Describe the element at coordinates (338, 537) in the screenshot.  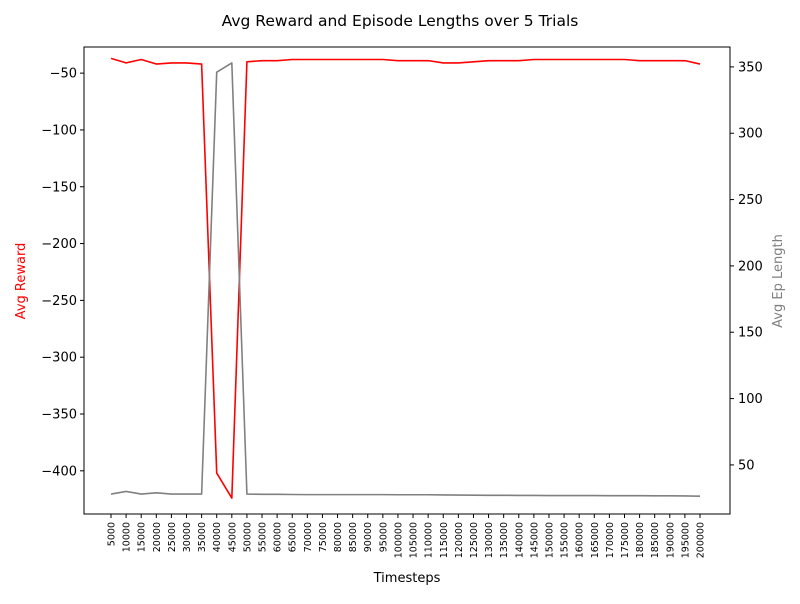
I see `x-tick-label: 80000` at that location.